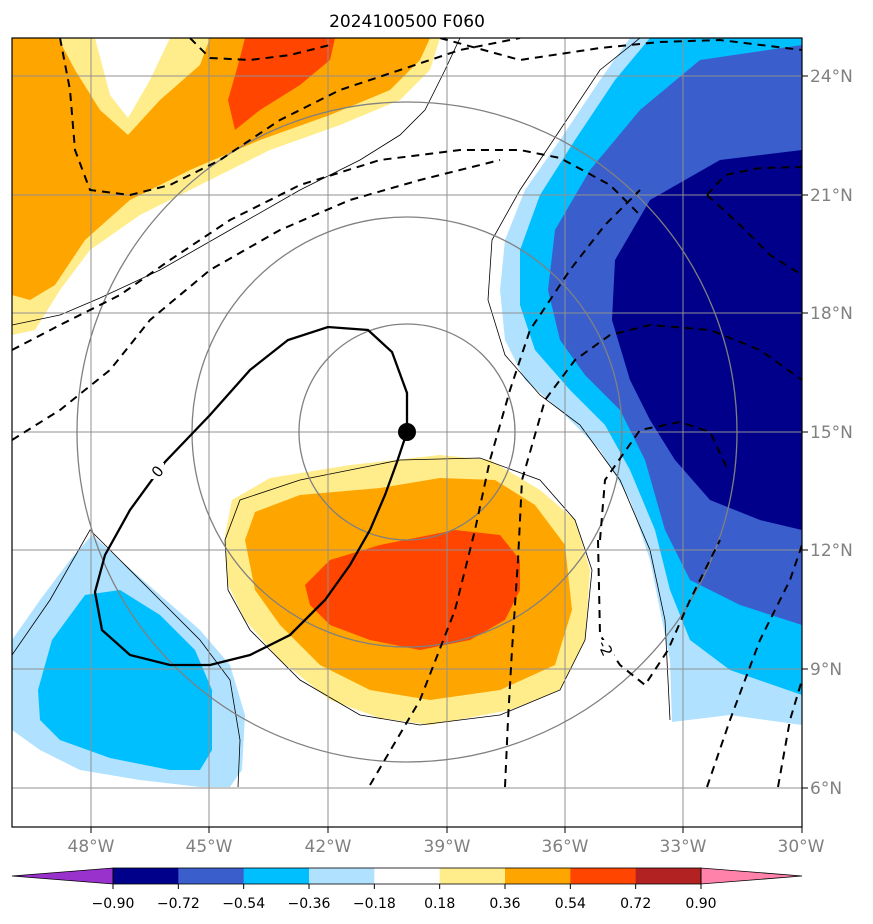 This screenshot has width=873, height=924. What do you see at coordinates (328, 847) in the screenshot?
I see `lon-label: 42°W` at bounding box center [328, 847].